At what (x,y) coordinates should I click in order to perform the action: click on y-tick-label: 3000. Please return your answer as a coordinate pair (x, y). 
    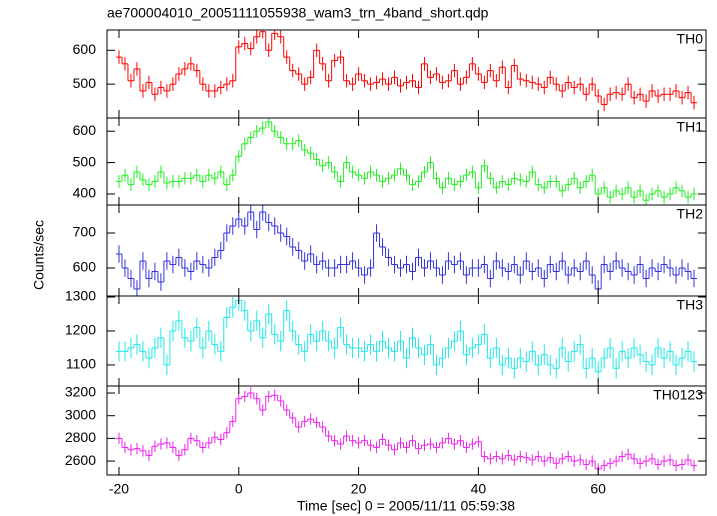
    Looking at the image, I should click on (80, 414).